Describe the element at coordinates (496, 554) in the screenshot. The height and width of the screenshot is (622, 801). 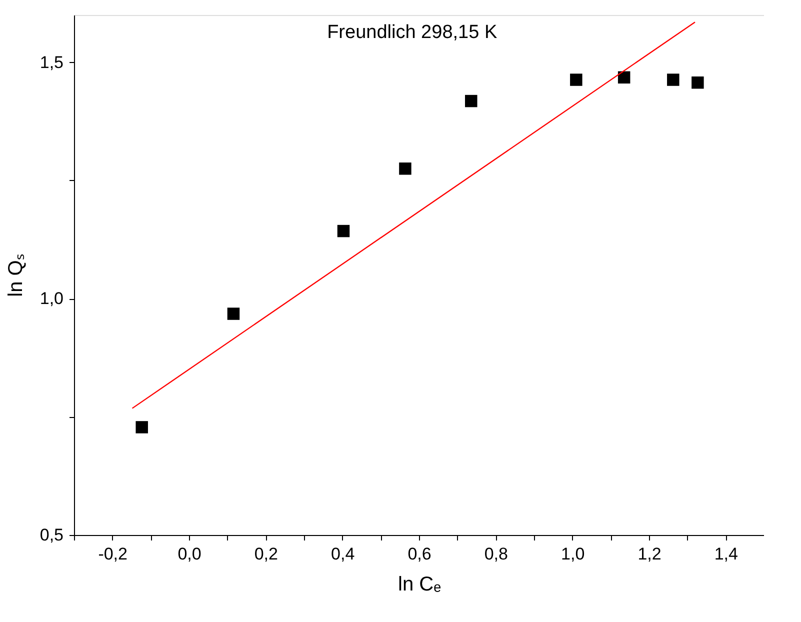
I see `x-tick-label: 0,8` at that location.